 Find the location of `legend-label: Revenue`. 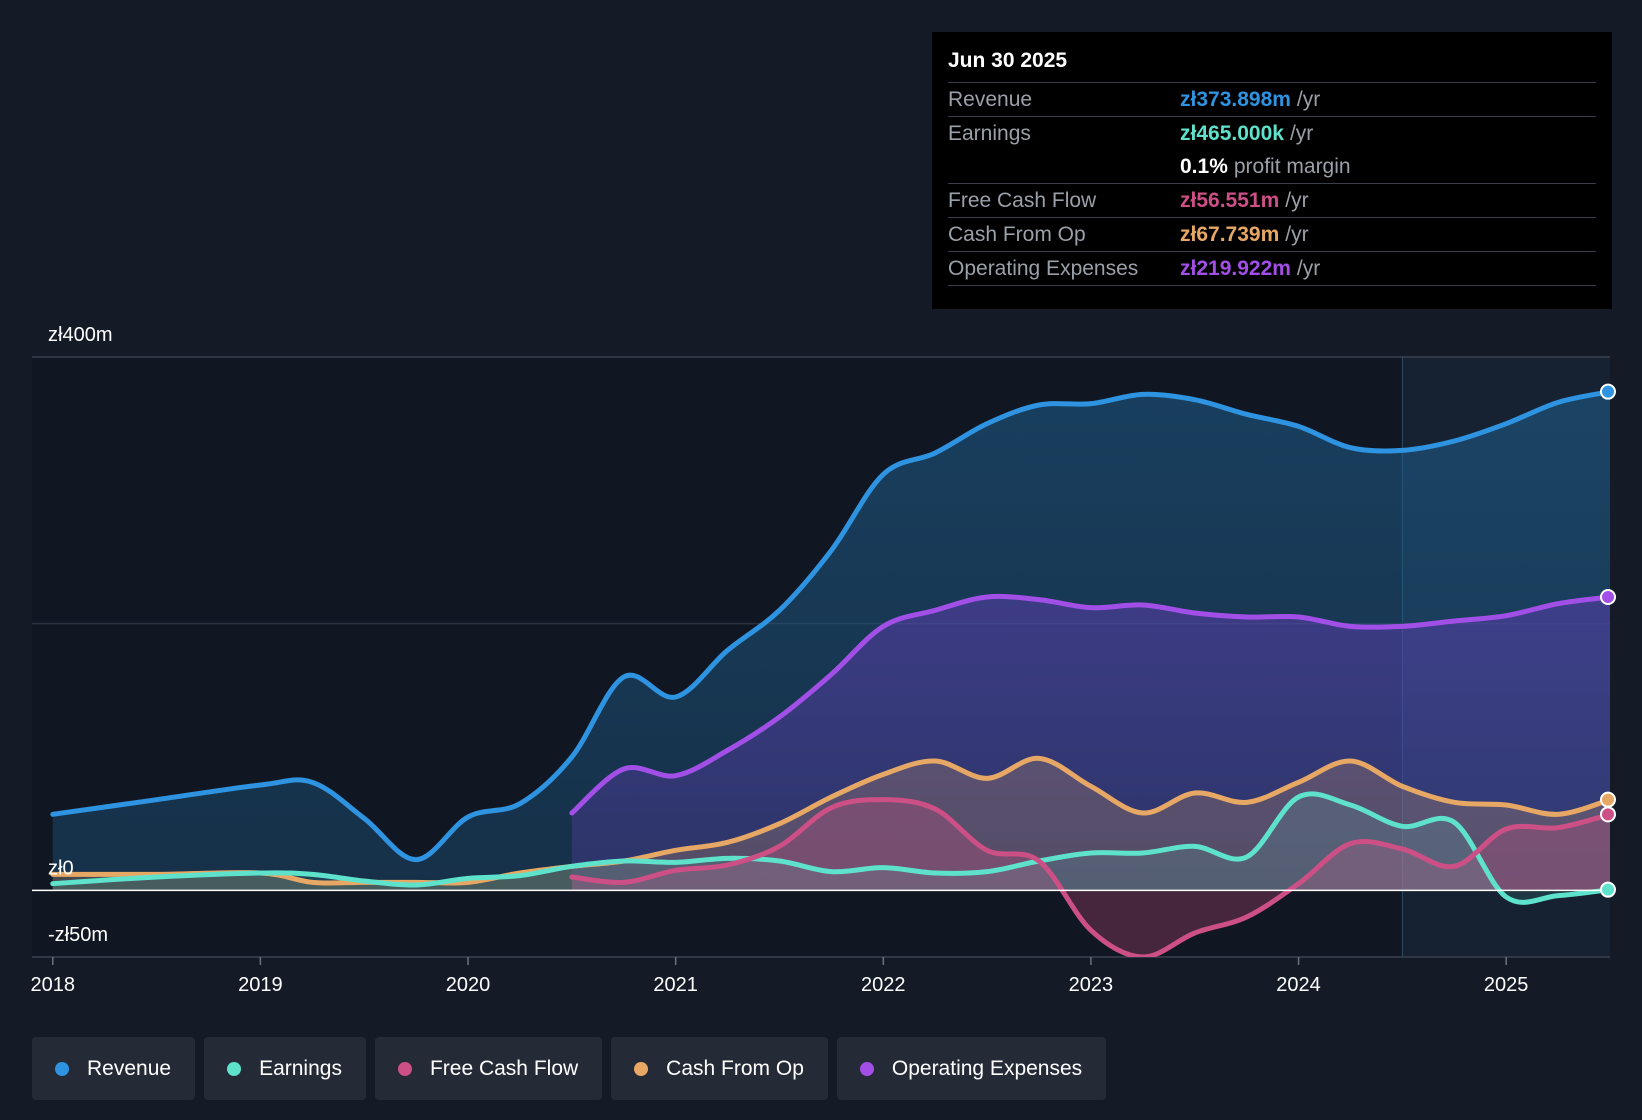

legend-label: Revenue is located at coordinates (129, 1068).